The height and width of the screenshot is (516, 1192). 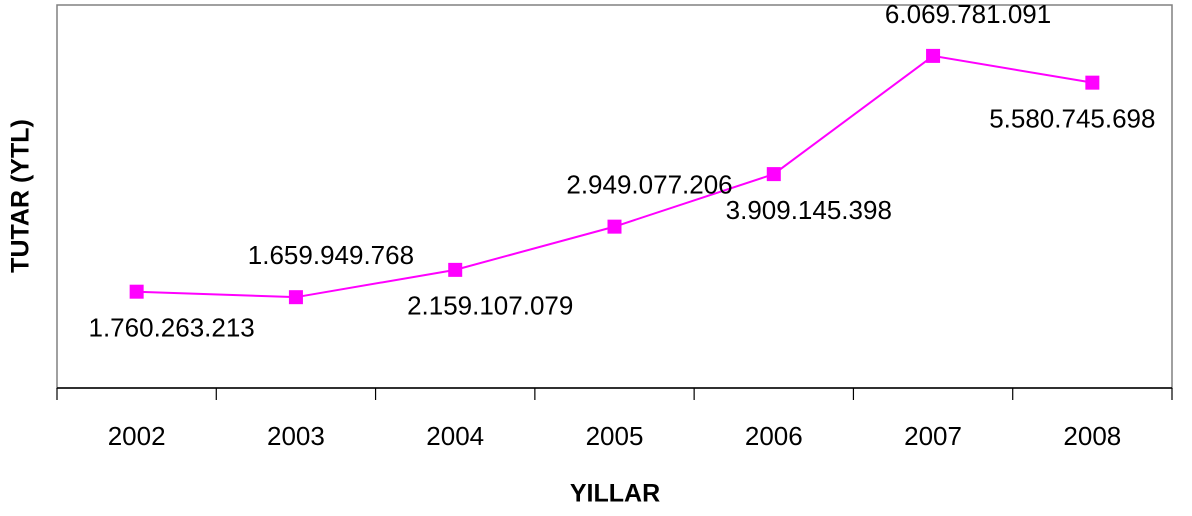 I want to click on data-label: 6.069.781.091, so click(x=968, y=14).